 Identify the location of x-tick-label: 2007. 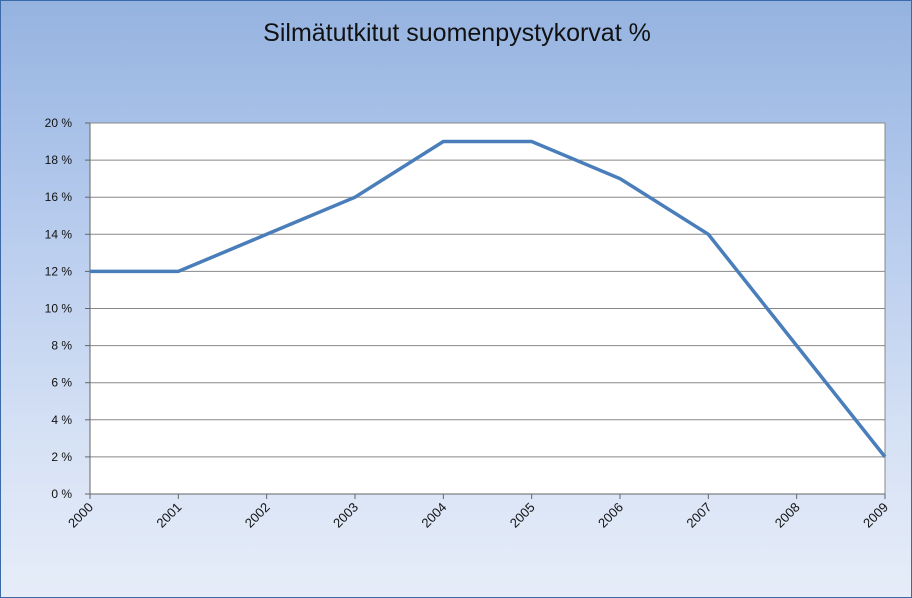
(698, 515).